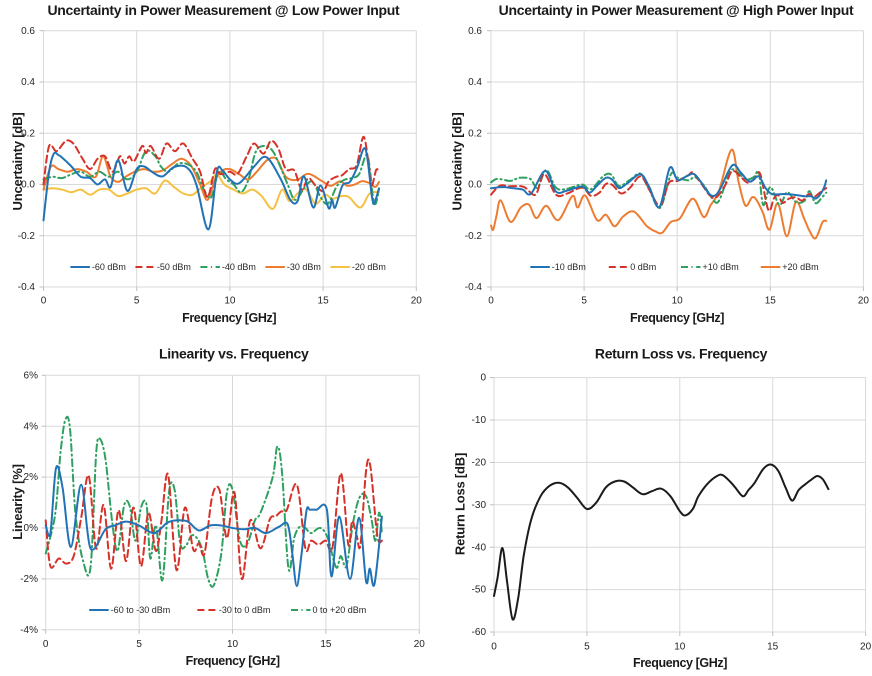 This screenshot has height=676, width=872. What do you see at coordinates (479, 590) in the screenshot?
I see `svg-text: -50` at bounding box center [479, 590].